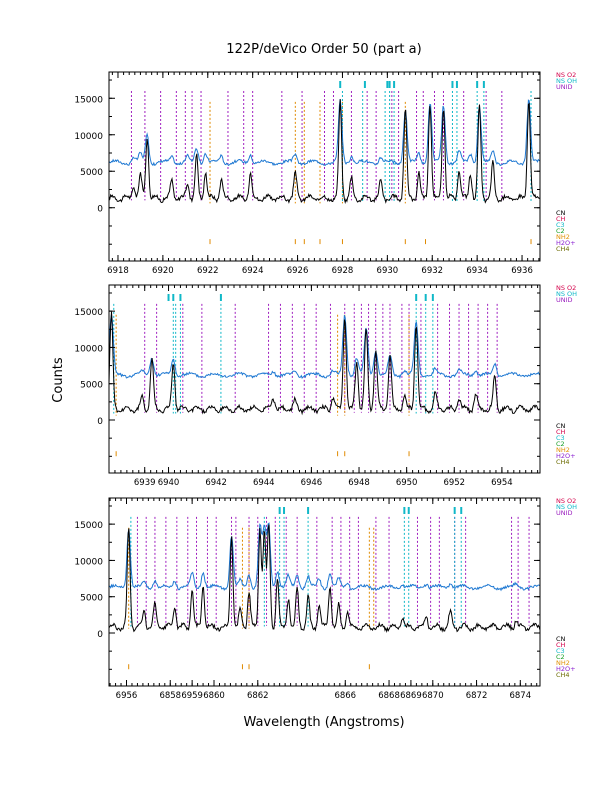 Image resolution: width=612 pixels, height=792 pixels. Describe the element at coordinates (264, 483) in the screenshot. I see `x-tick-label: 6944` at that location.